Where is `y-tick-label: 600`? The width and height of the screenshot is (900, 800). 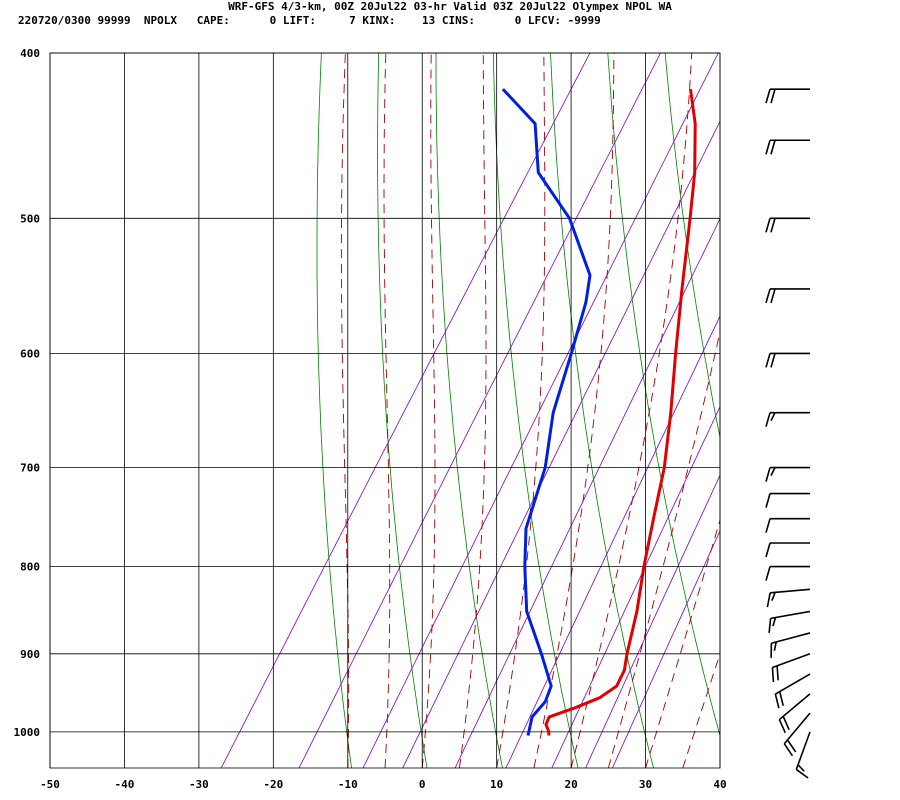
y-tick-label: 600 is located at coordinates (30, 353).